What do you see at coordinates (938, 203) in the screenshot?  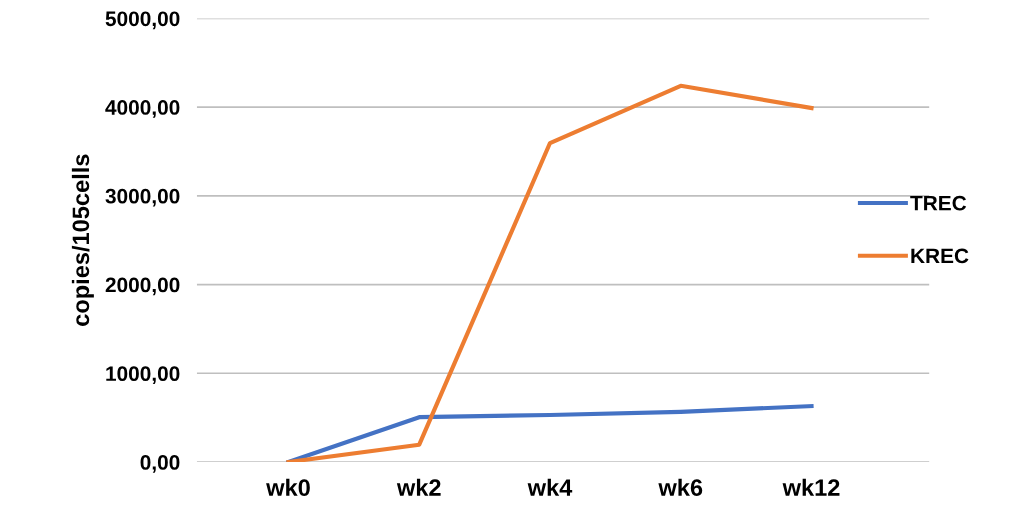 I see `legend-label: TREC` at bounding box center [938, 203].